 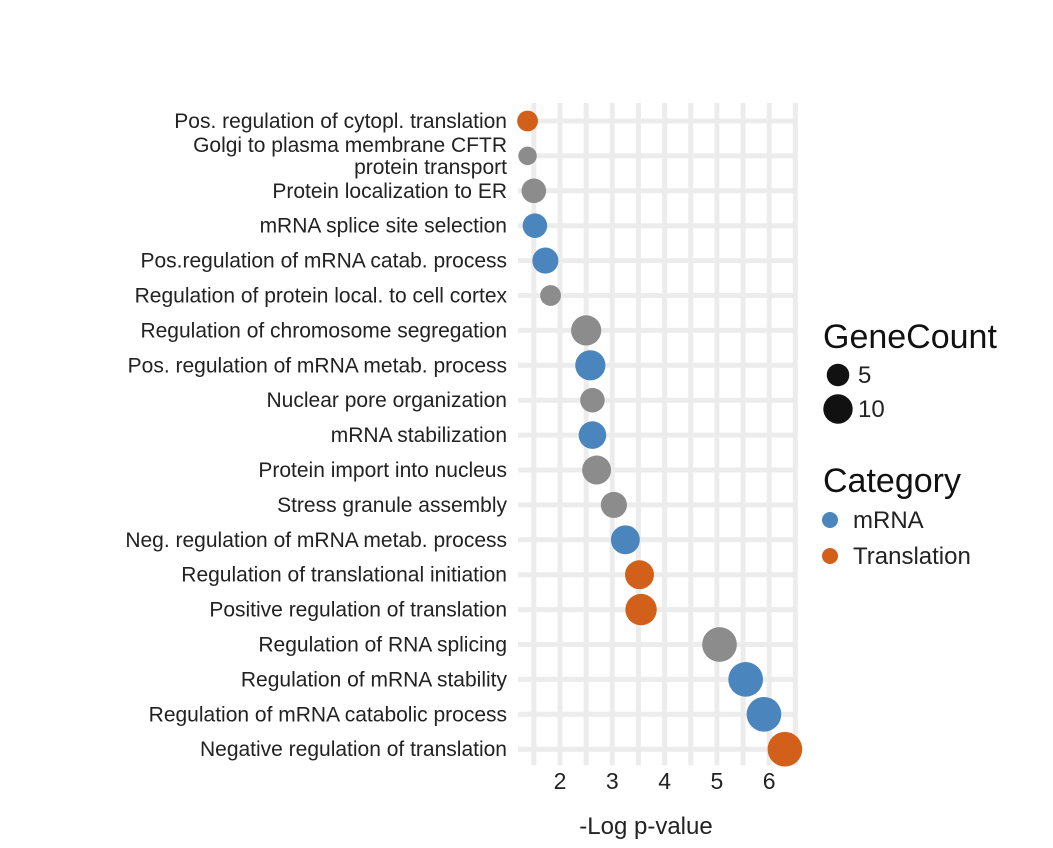 What do you see at coordinates (430, 167) in the screenshot?
I see `y-tick-label-line: protein transport` at bounding box center [430, 167].